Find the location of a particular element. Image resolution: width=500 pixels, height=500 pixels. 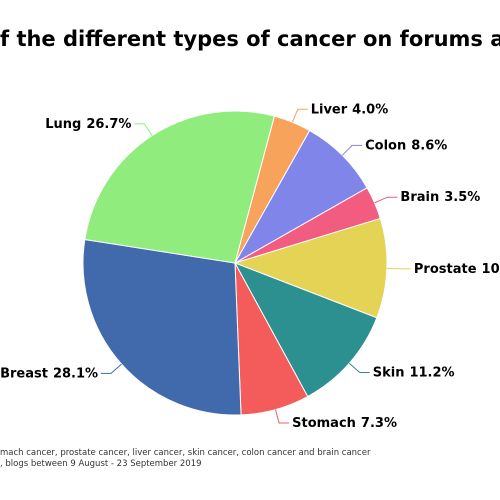

data-label: Skin 11.2% is located at coordinates (414, 372).